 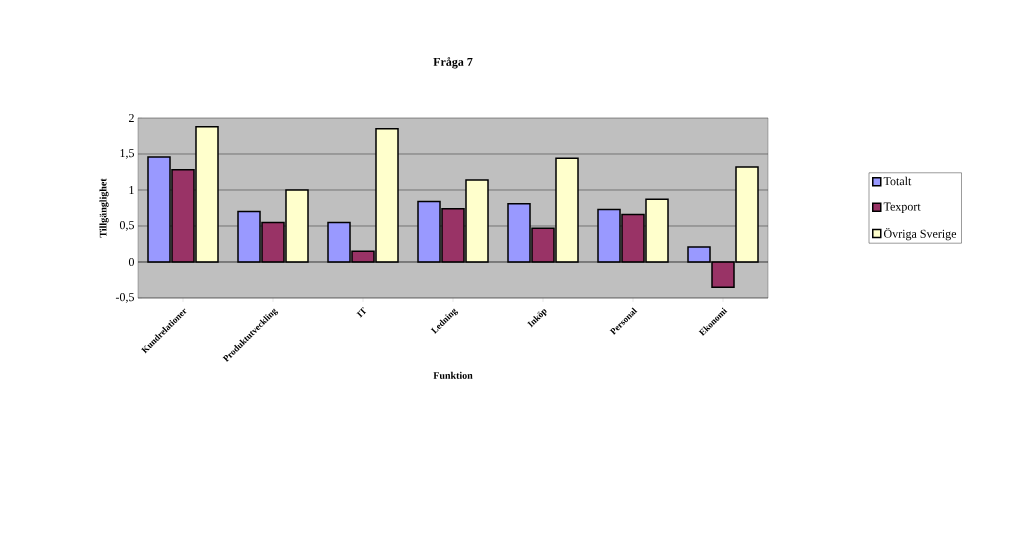 I want to click on legend-label: Övriga Sverige, so click(x=920, y=234).